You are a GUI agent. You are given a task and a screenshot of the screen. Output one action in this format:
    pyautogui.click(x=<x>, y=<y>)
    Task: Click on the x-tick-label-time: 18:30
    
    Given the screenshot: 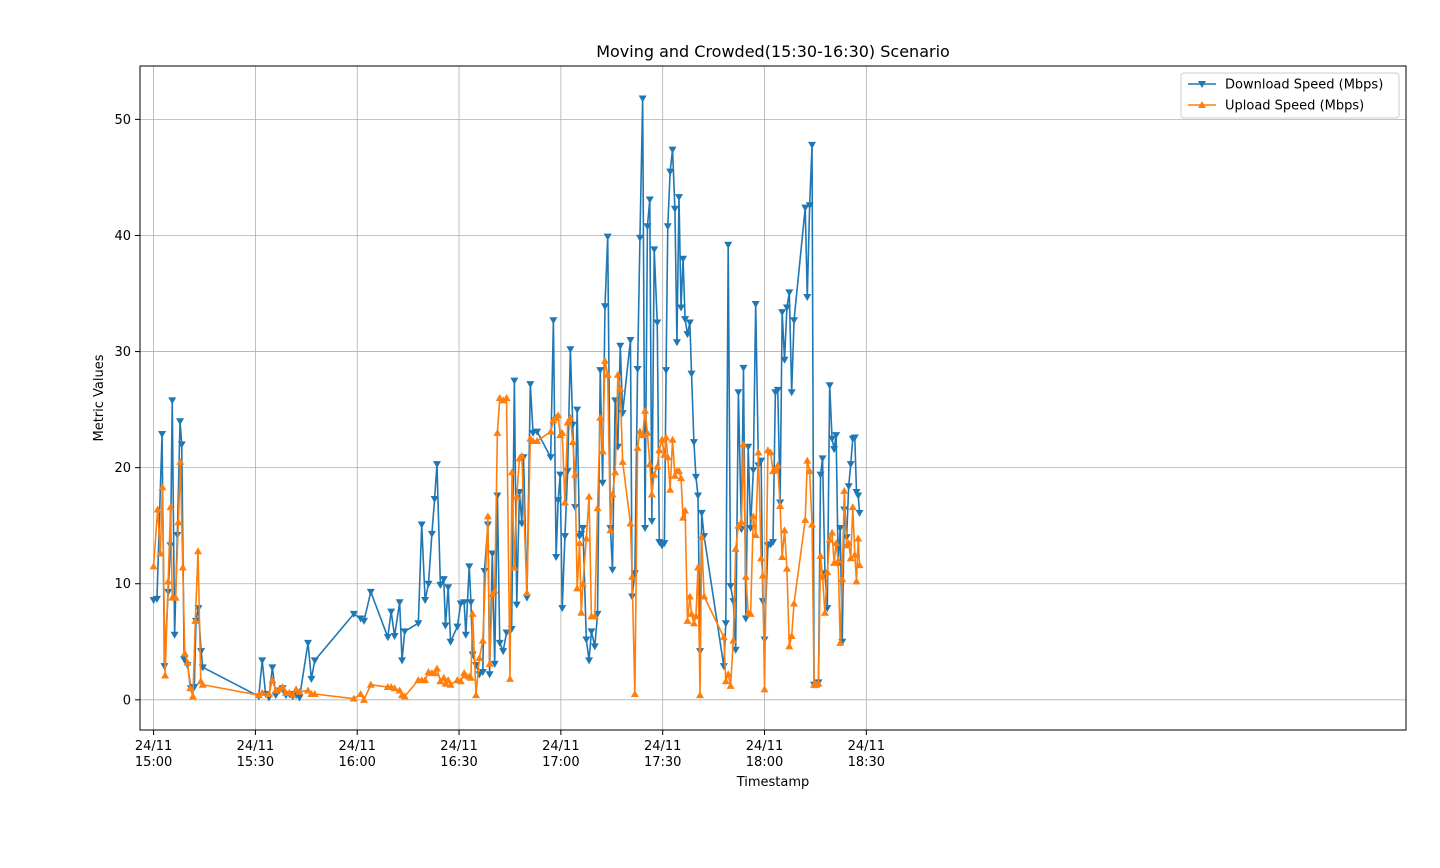 What is the action you would take?
    pyautogui.click(x=866, y=762)
    